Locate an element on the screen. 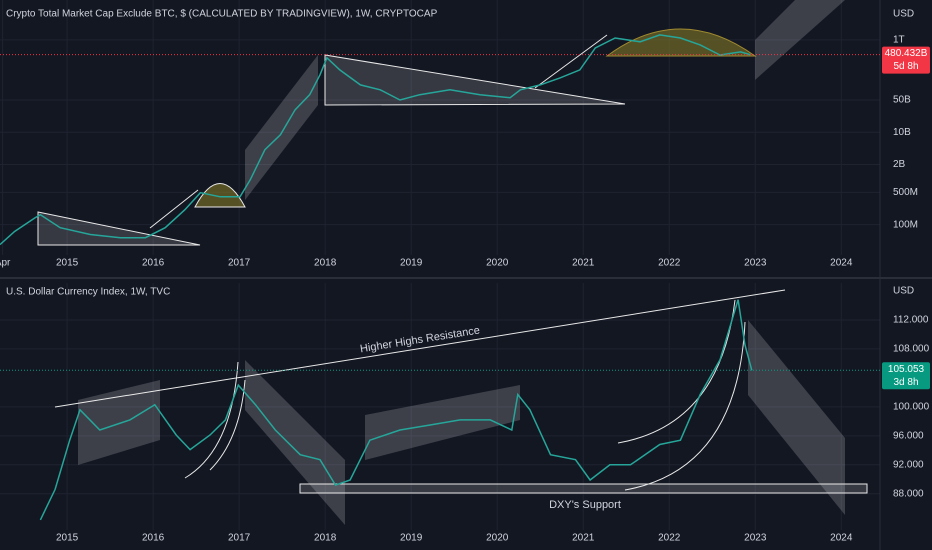  annotation: DXY's Support is located at coordinates (585, 505).